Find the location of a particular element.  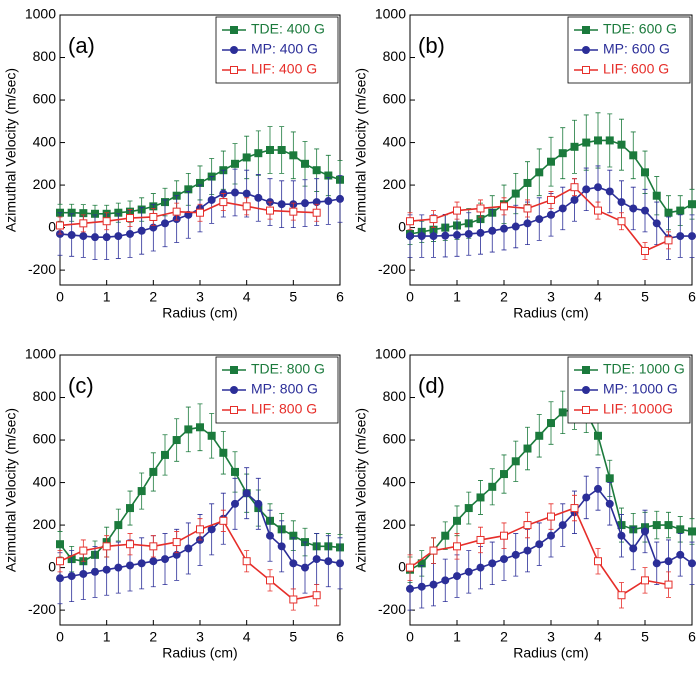

y-axis-label: Azimuthal Velocity (m/sec) is located at coordinates (361, 150).